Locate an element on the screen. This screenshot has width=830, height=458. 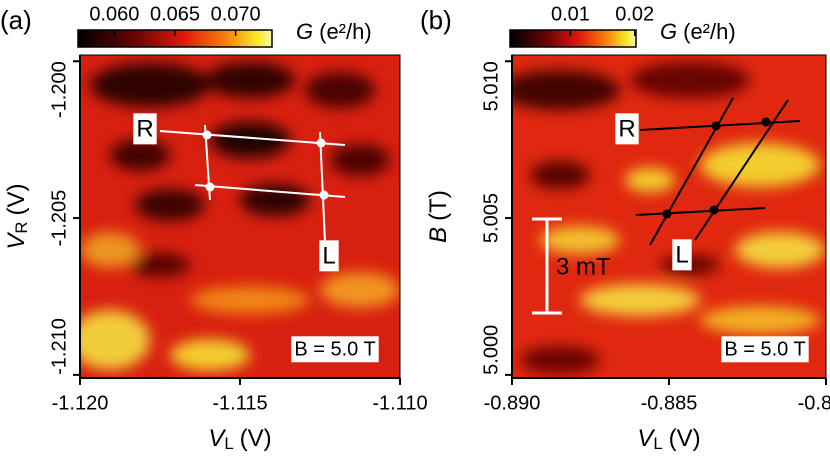
y-axis-label-subscript: R is located at coordinates (21, 227).